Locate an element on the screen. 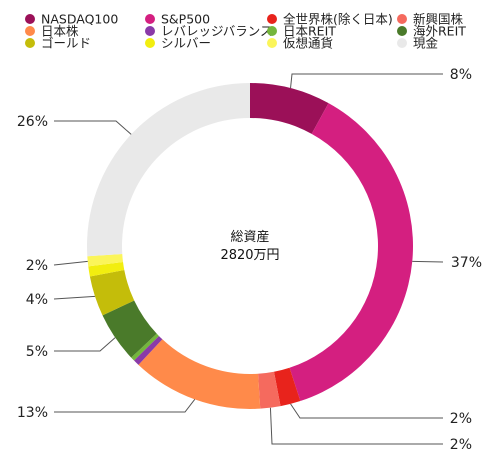 The image size is (500, 454). legend-label: 海外REIT is located at coordinates (439, 31).